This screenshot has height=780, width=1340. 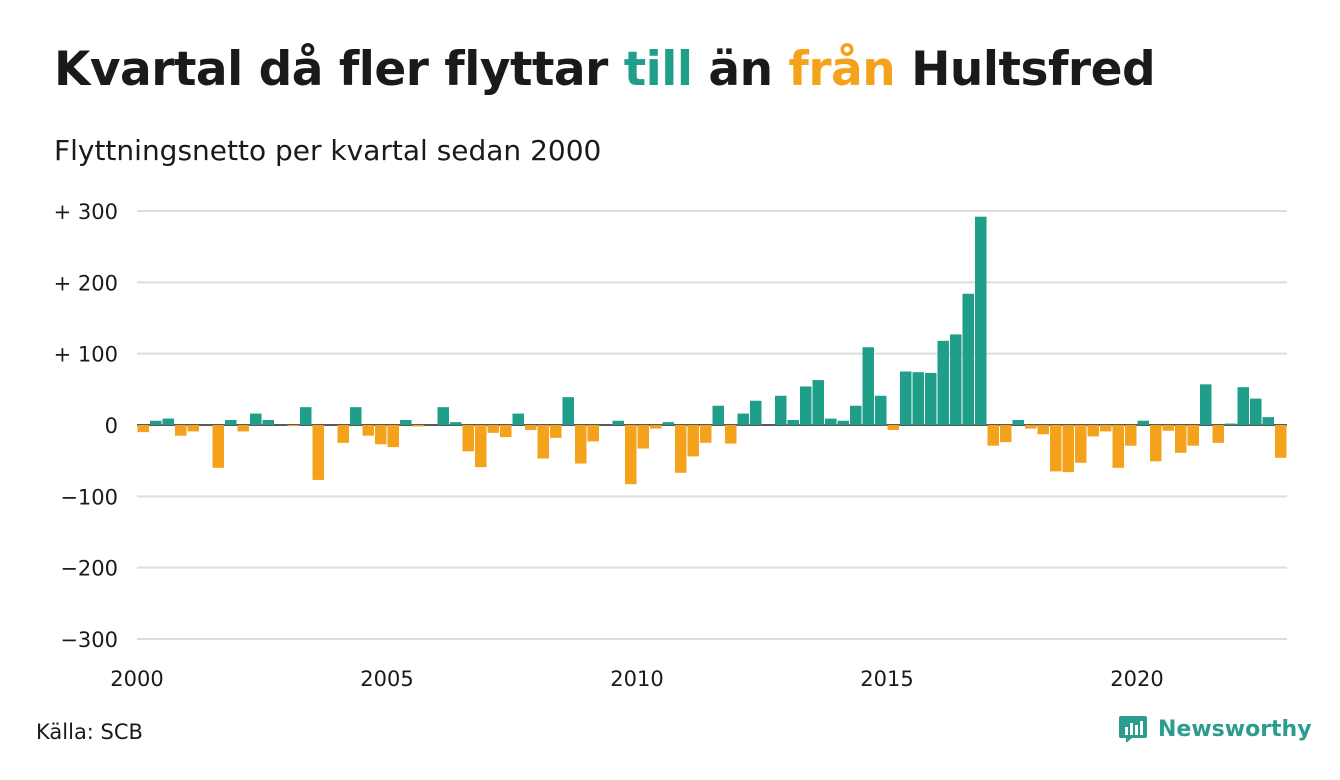 What do you see at coordinates (658, 69) in the screenshot?
I see `title-highlight-till: till` at bounding box center [658, 69].